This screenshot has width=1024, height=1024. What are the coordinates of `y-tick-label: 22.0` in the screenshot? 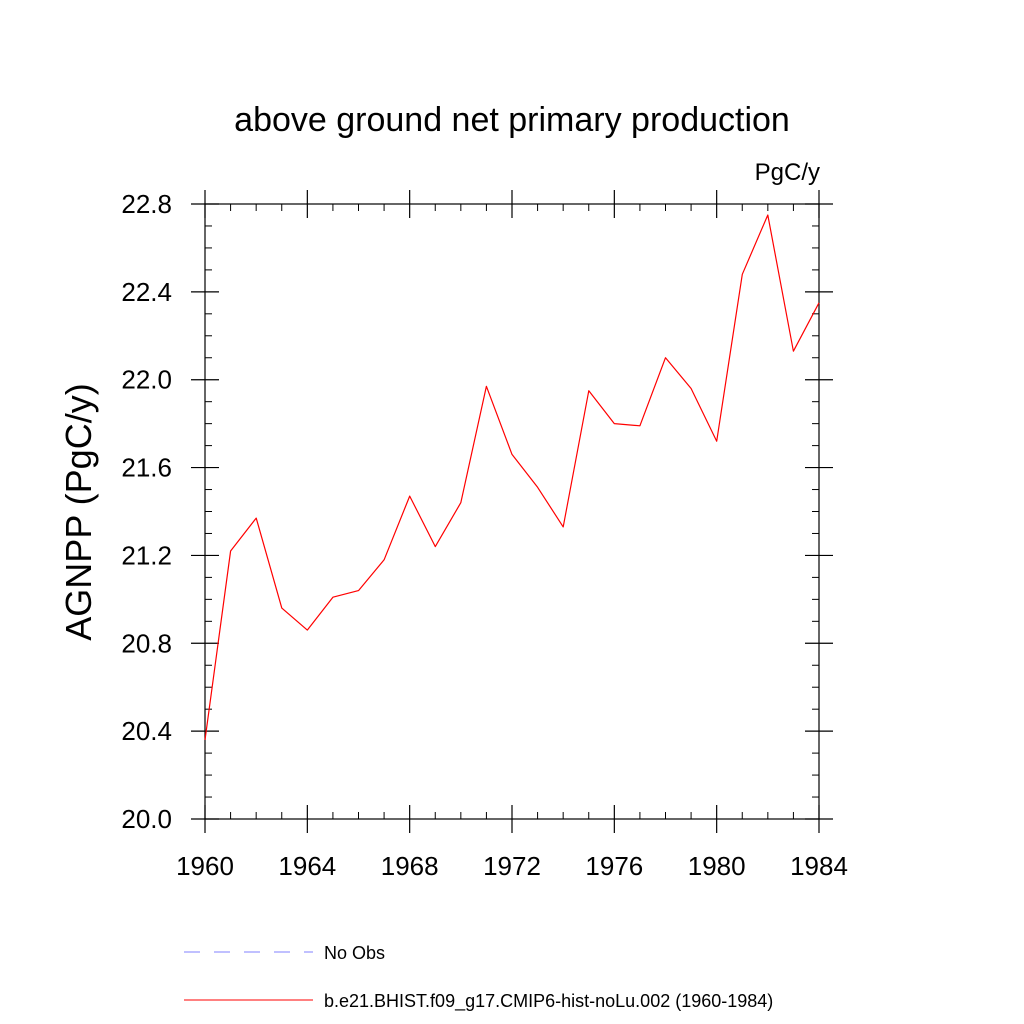 It's located at (146, 380).